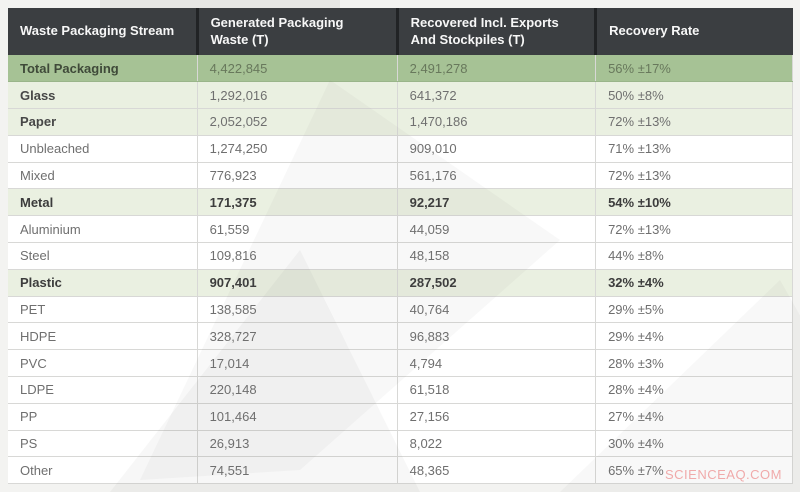 Image resolution: width=800 pixels, height=492 pixels. What do you see at coordinates (103, 417) in the screenshot?
I see `cell-stream: PP` at bounding box center [103, 417].